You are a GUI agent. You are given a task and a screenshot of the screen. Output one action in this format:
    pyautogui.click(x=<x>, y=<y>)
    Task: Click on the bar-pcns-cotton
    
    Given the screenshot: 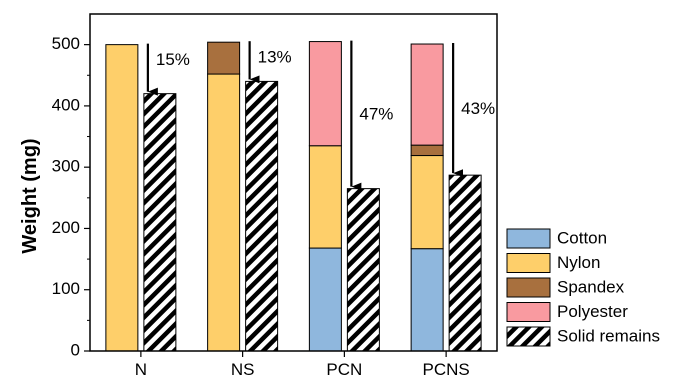 What is the action you would take?
    pyautogui.click(x=427, y=300)
    